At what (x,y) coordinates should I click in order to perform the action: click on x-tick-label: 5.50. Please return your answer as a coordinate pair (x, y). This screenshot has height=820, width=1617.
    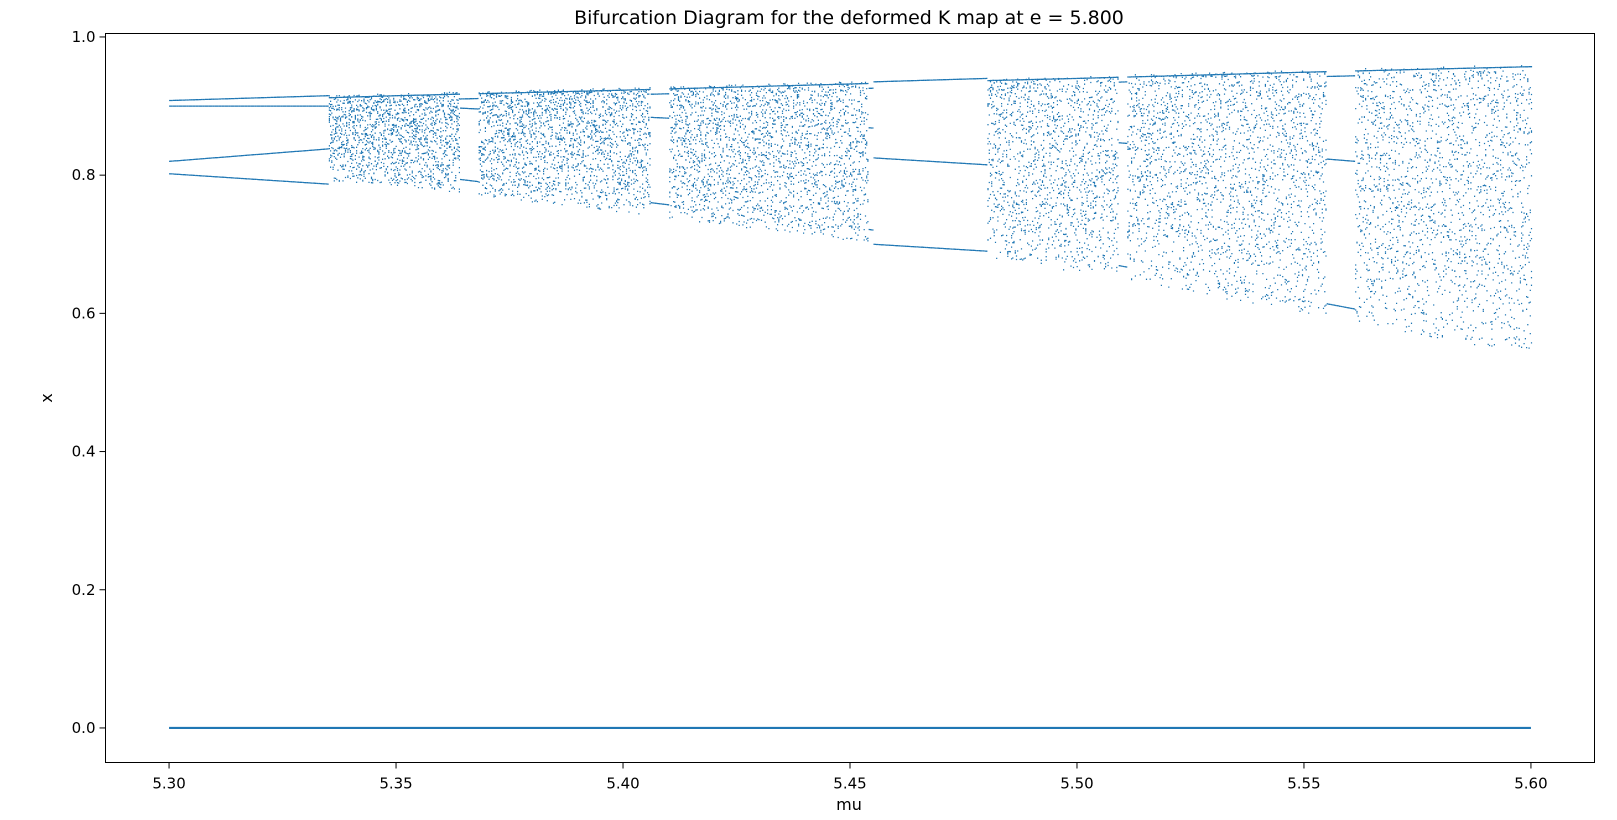
    Looking at the image, I should click on (1076, 784).